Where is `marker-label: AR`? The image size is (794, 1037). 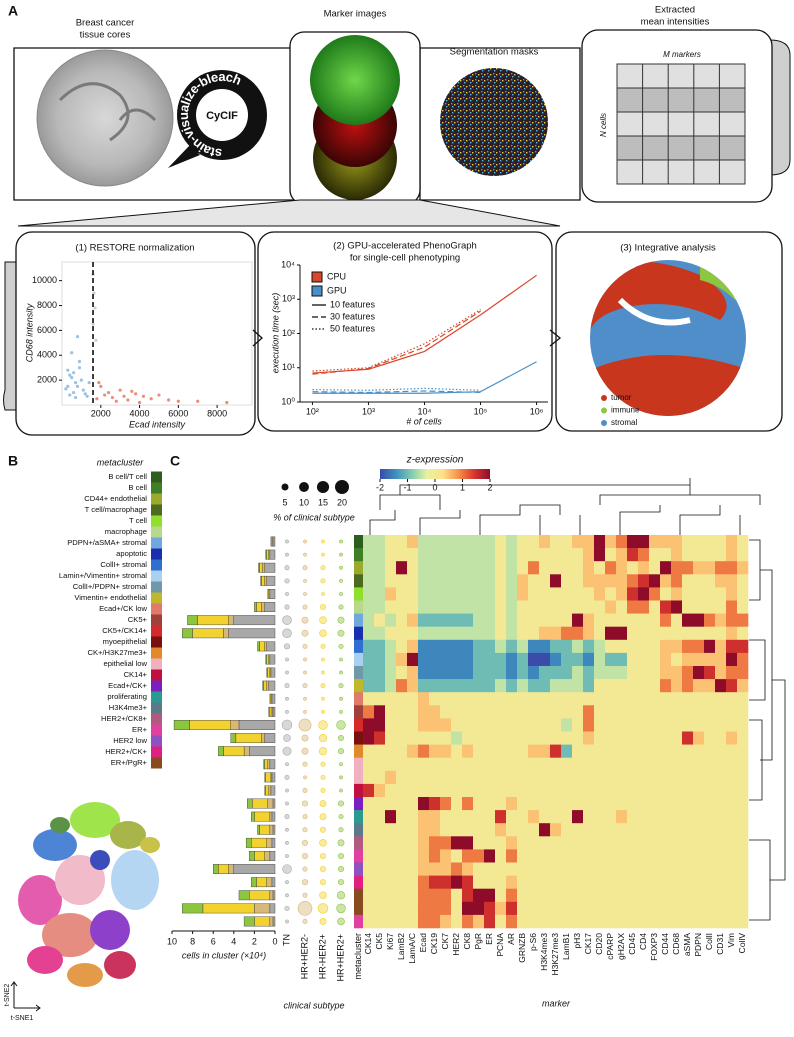 marker-label: AR is located at coordinates (511, 939).